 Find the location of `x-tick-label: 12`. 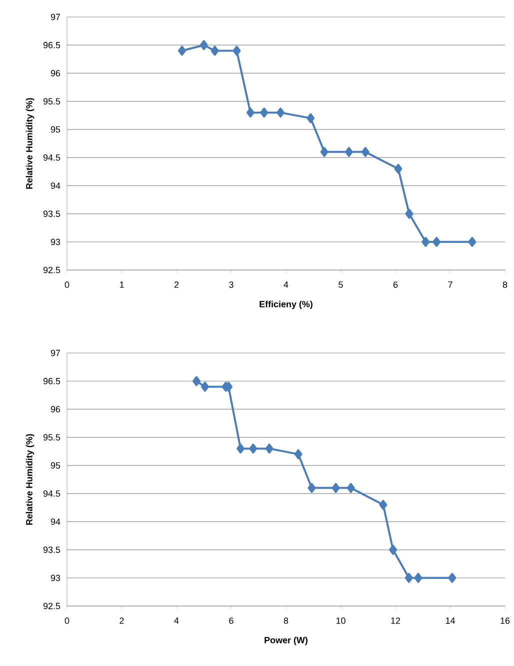

x-tick-label: 12 is located at coordinates (395, 621).